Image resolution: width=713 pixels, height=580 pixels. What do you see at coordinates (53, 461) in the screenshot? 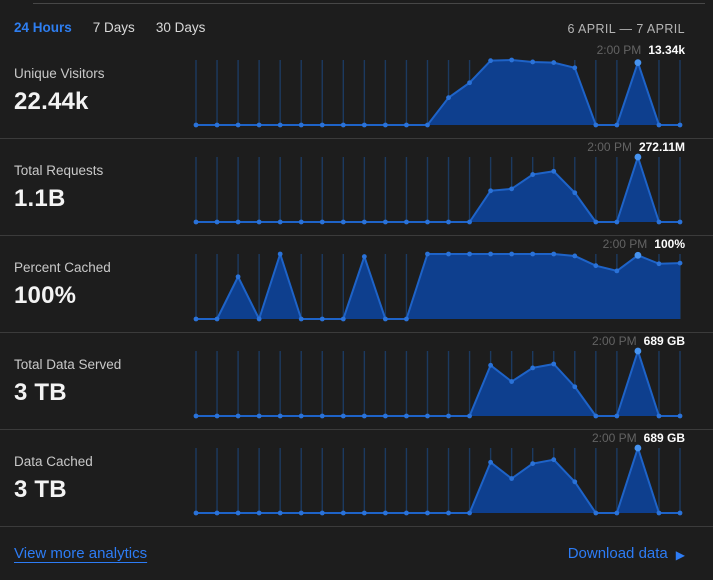
I see `metric-label: Data Cached` at bounding box center [53, 461].